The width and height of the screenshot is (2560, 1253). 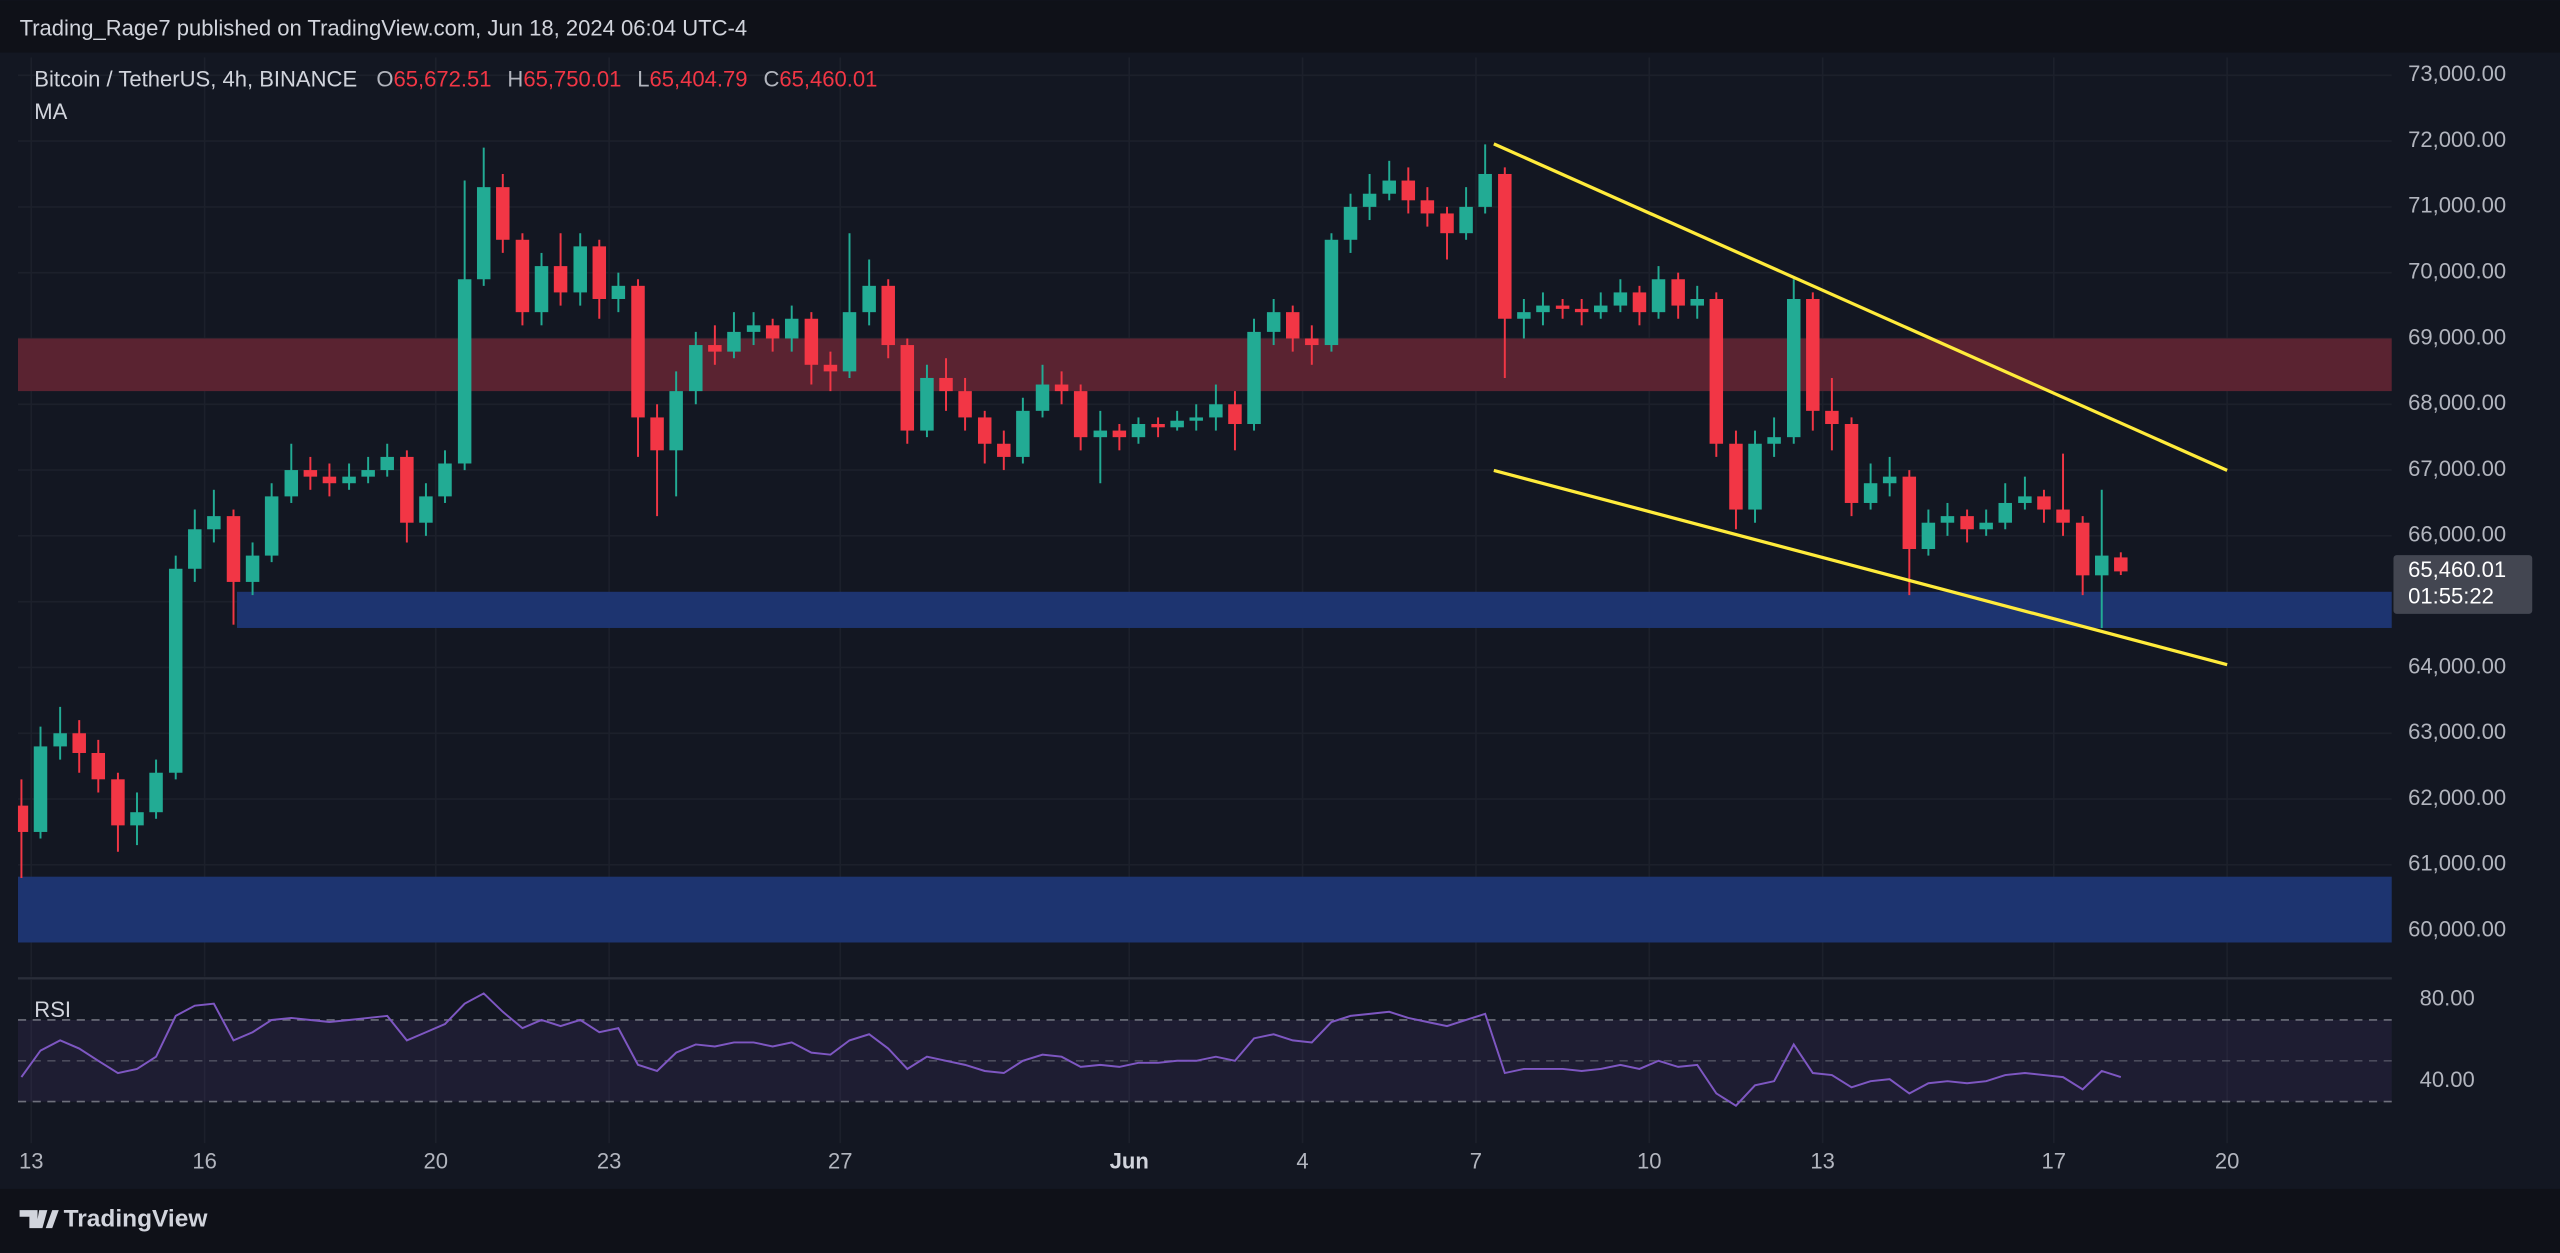 I want to click on y-tick-label: 73,000.00, so click(x=2457, y=73).